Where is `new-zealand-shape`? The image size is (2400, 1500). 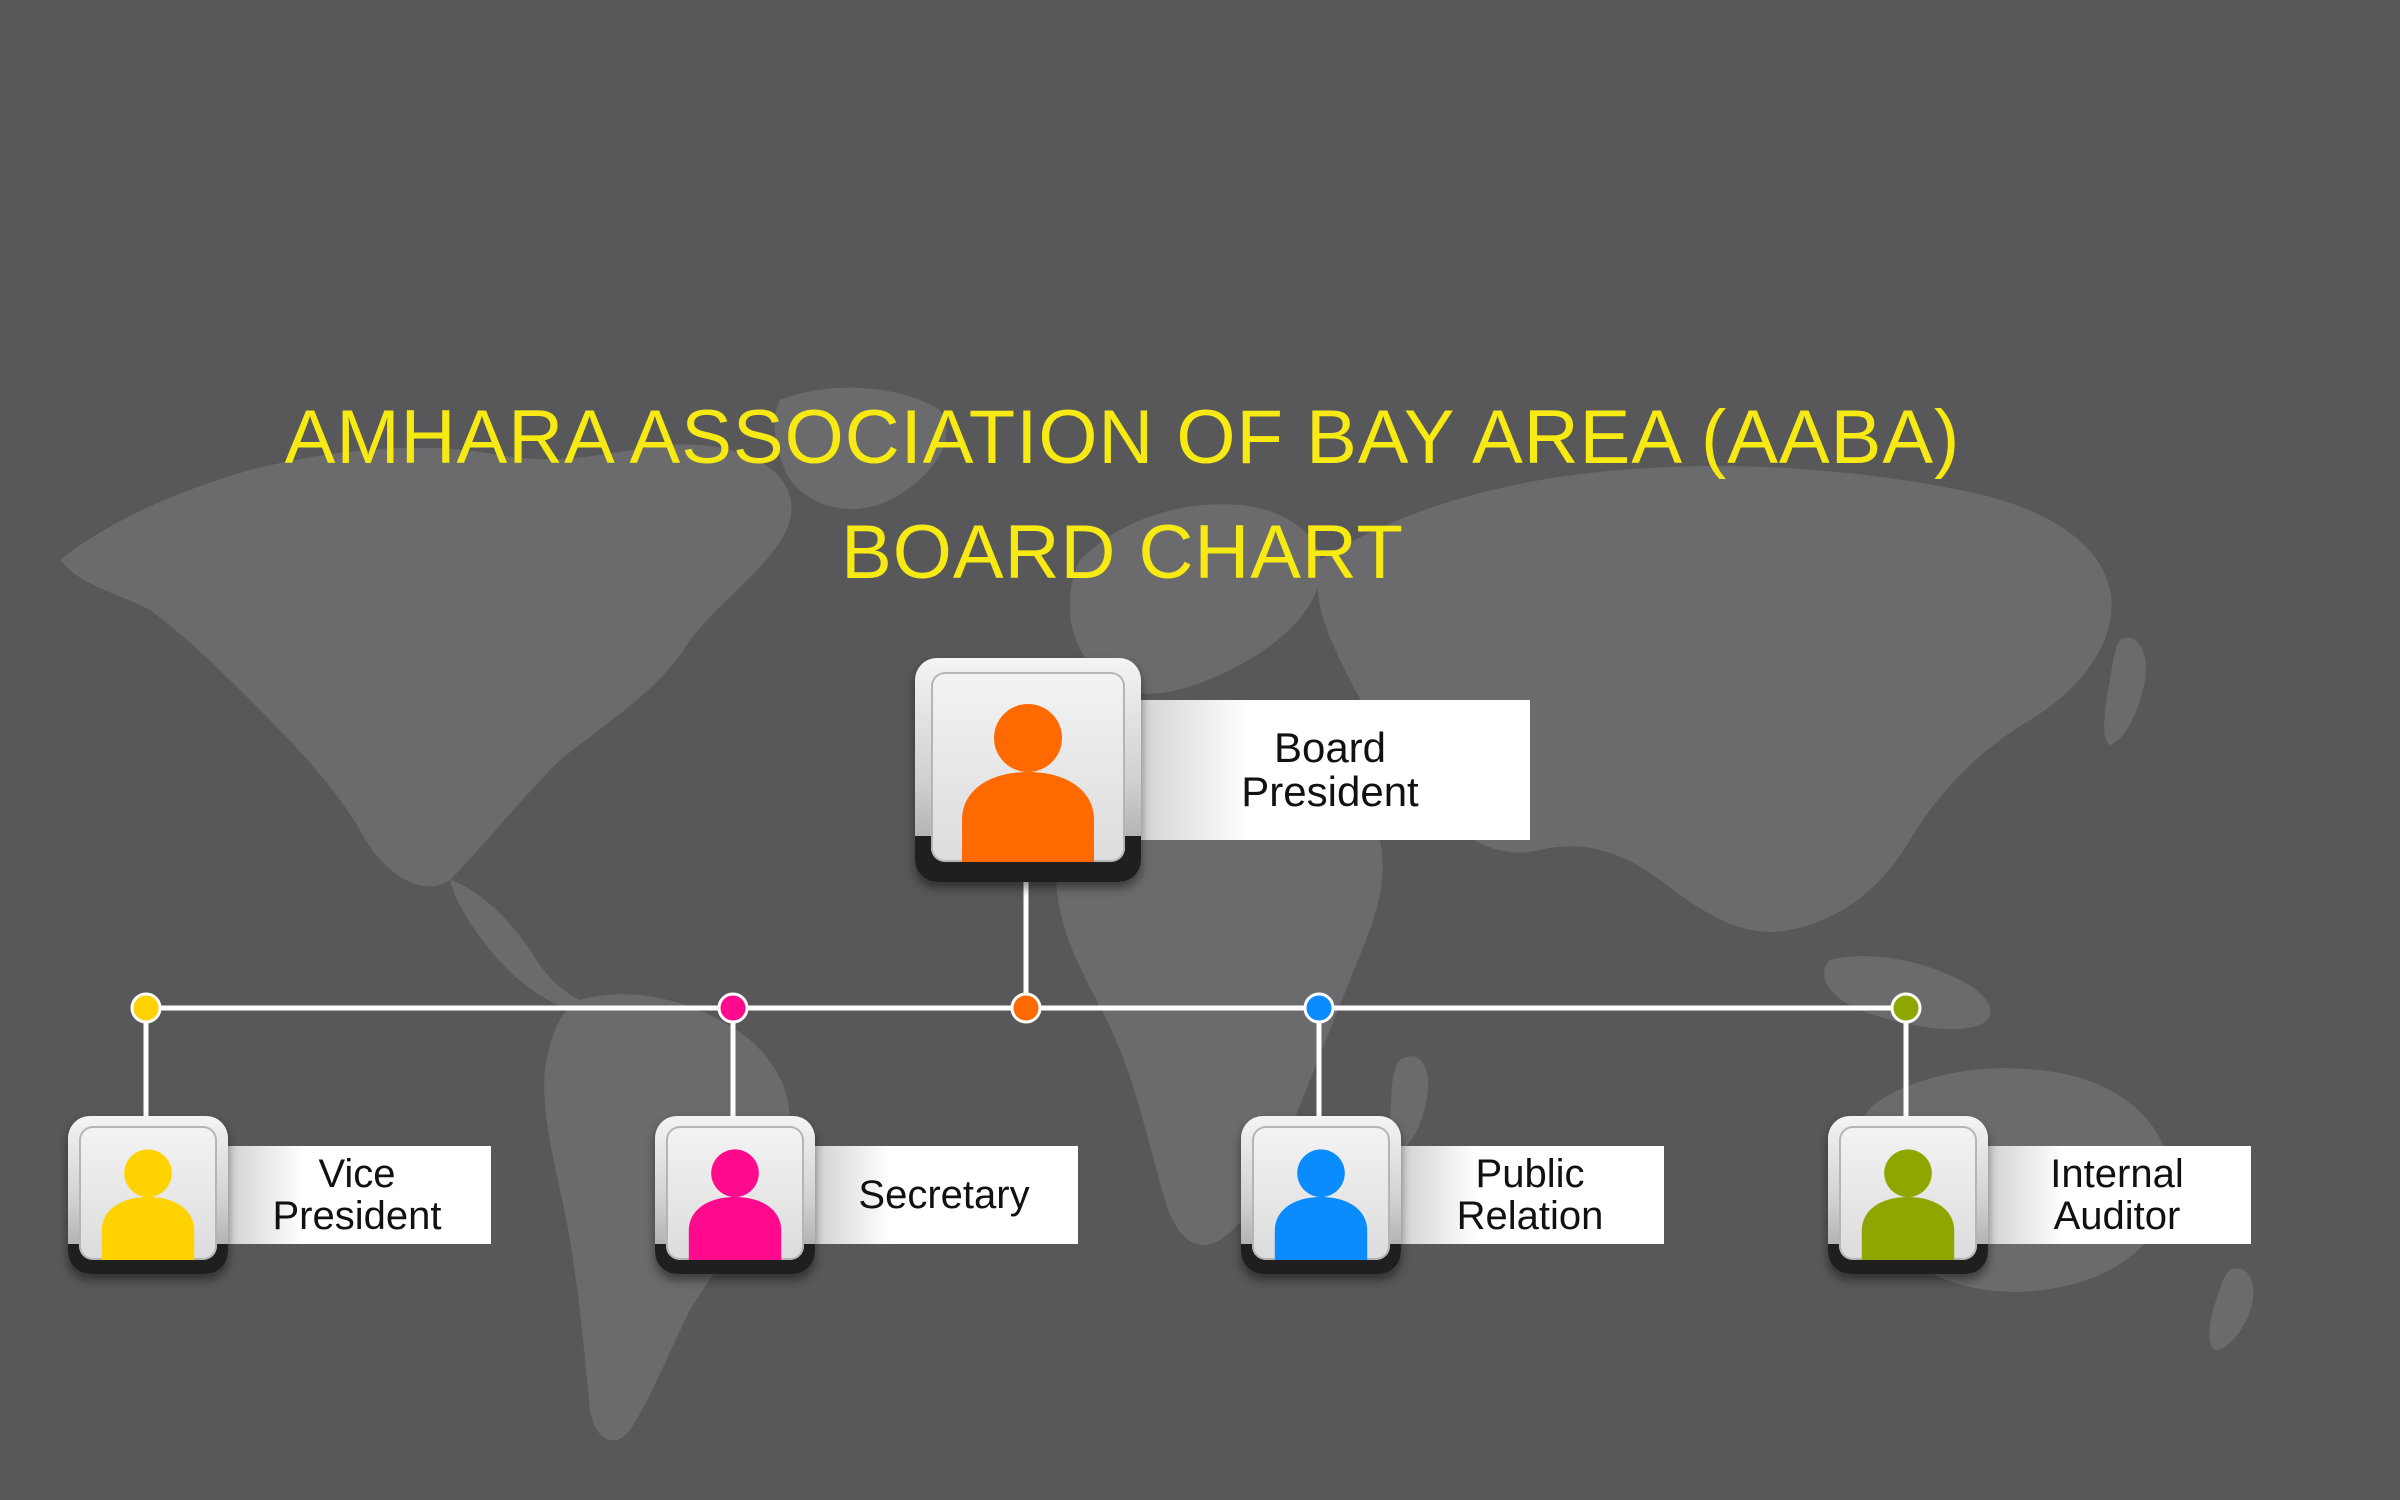
new-zealand-shape is located at coordinates (2231, 1309).